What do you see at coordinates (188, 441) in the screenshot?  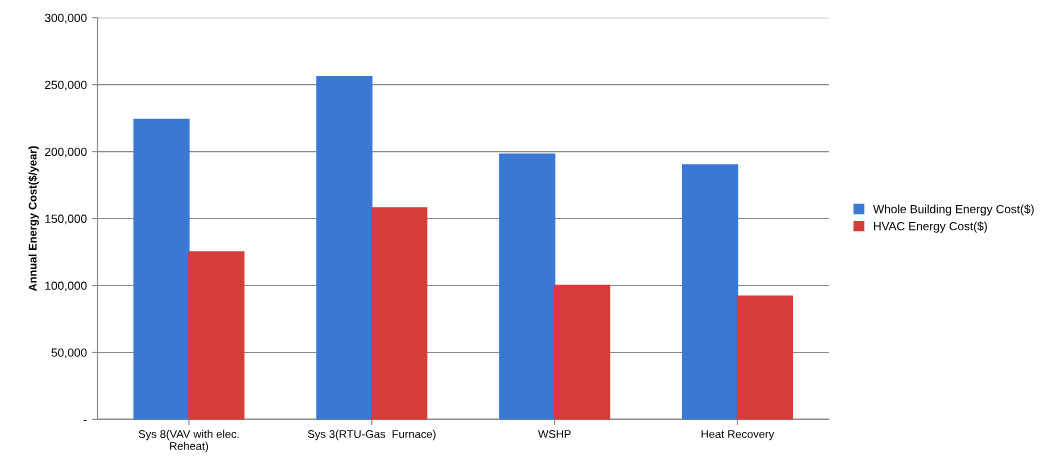 I see `x-tick-label: Sys 8(VAV with elec. Reheat)` at bounding box center [188, 441].